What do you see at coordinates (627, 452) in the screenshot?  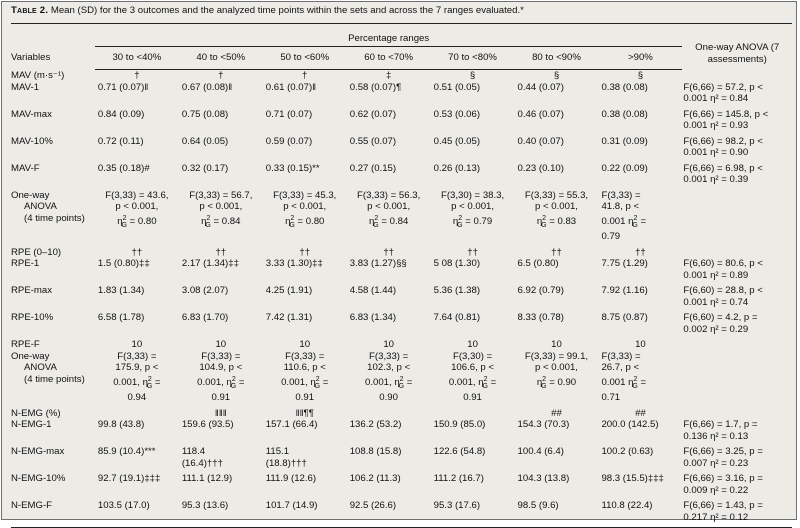 I see `value-line: 100.2 (0.63)` at bounding box center [627, 452].